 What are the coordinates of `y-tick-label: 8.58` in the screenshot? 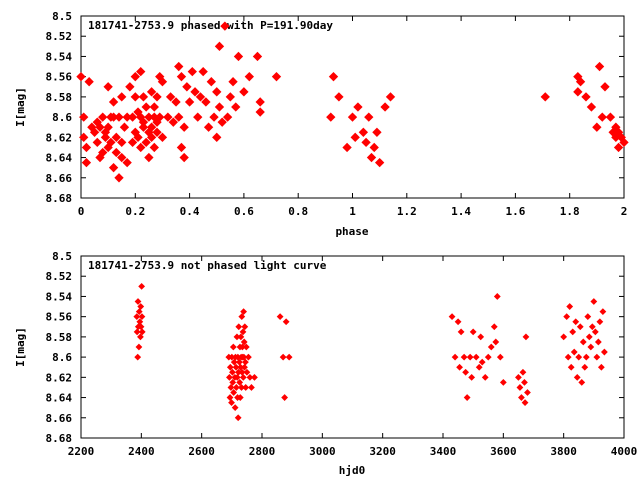 It's located at (59, 337).